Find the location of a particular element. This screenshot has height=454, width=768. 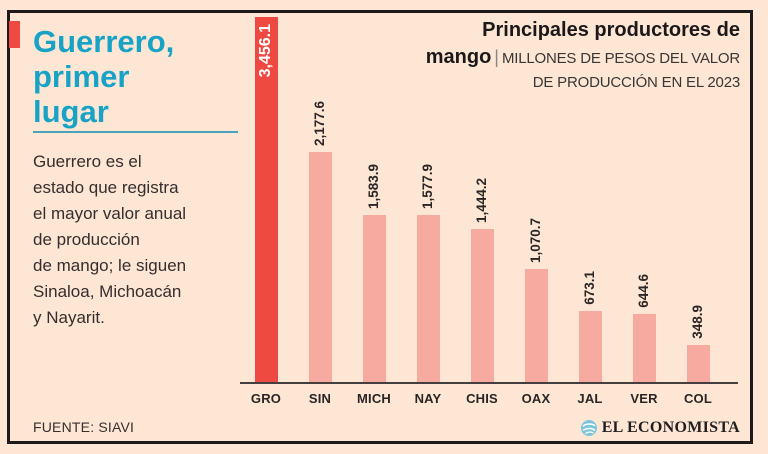

x-tick-label-oax: OAX is located at coordinates (536, 398).